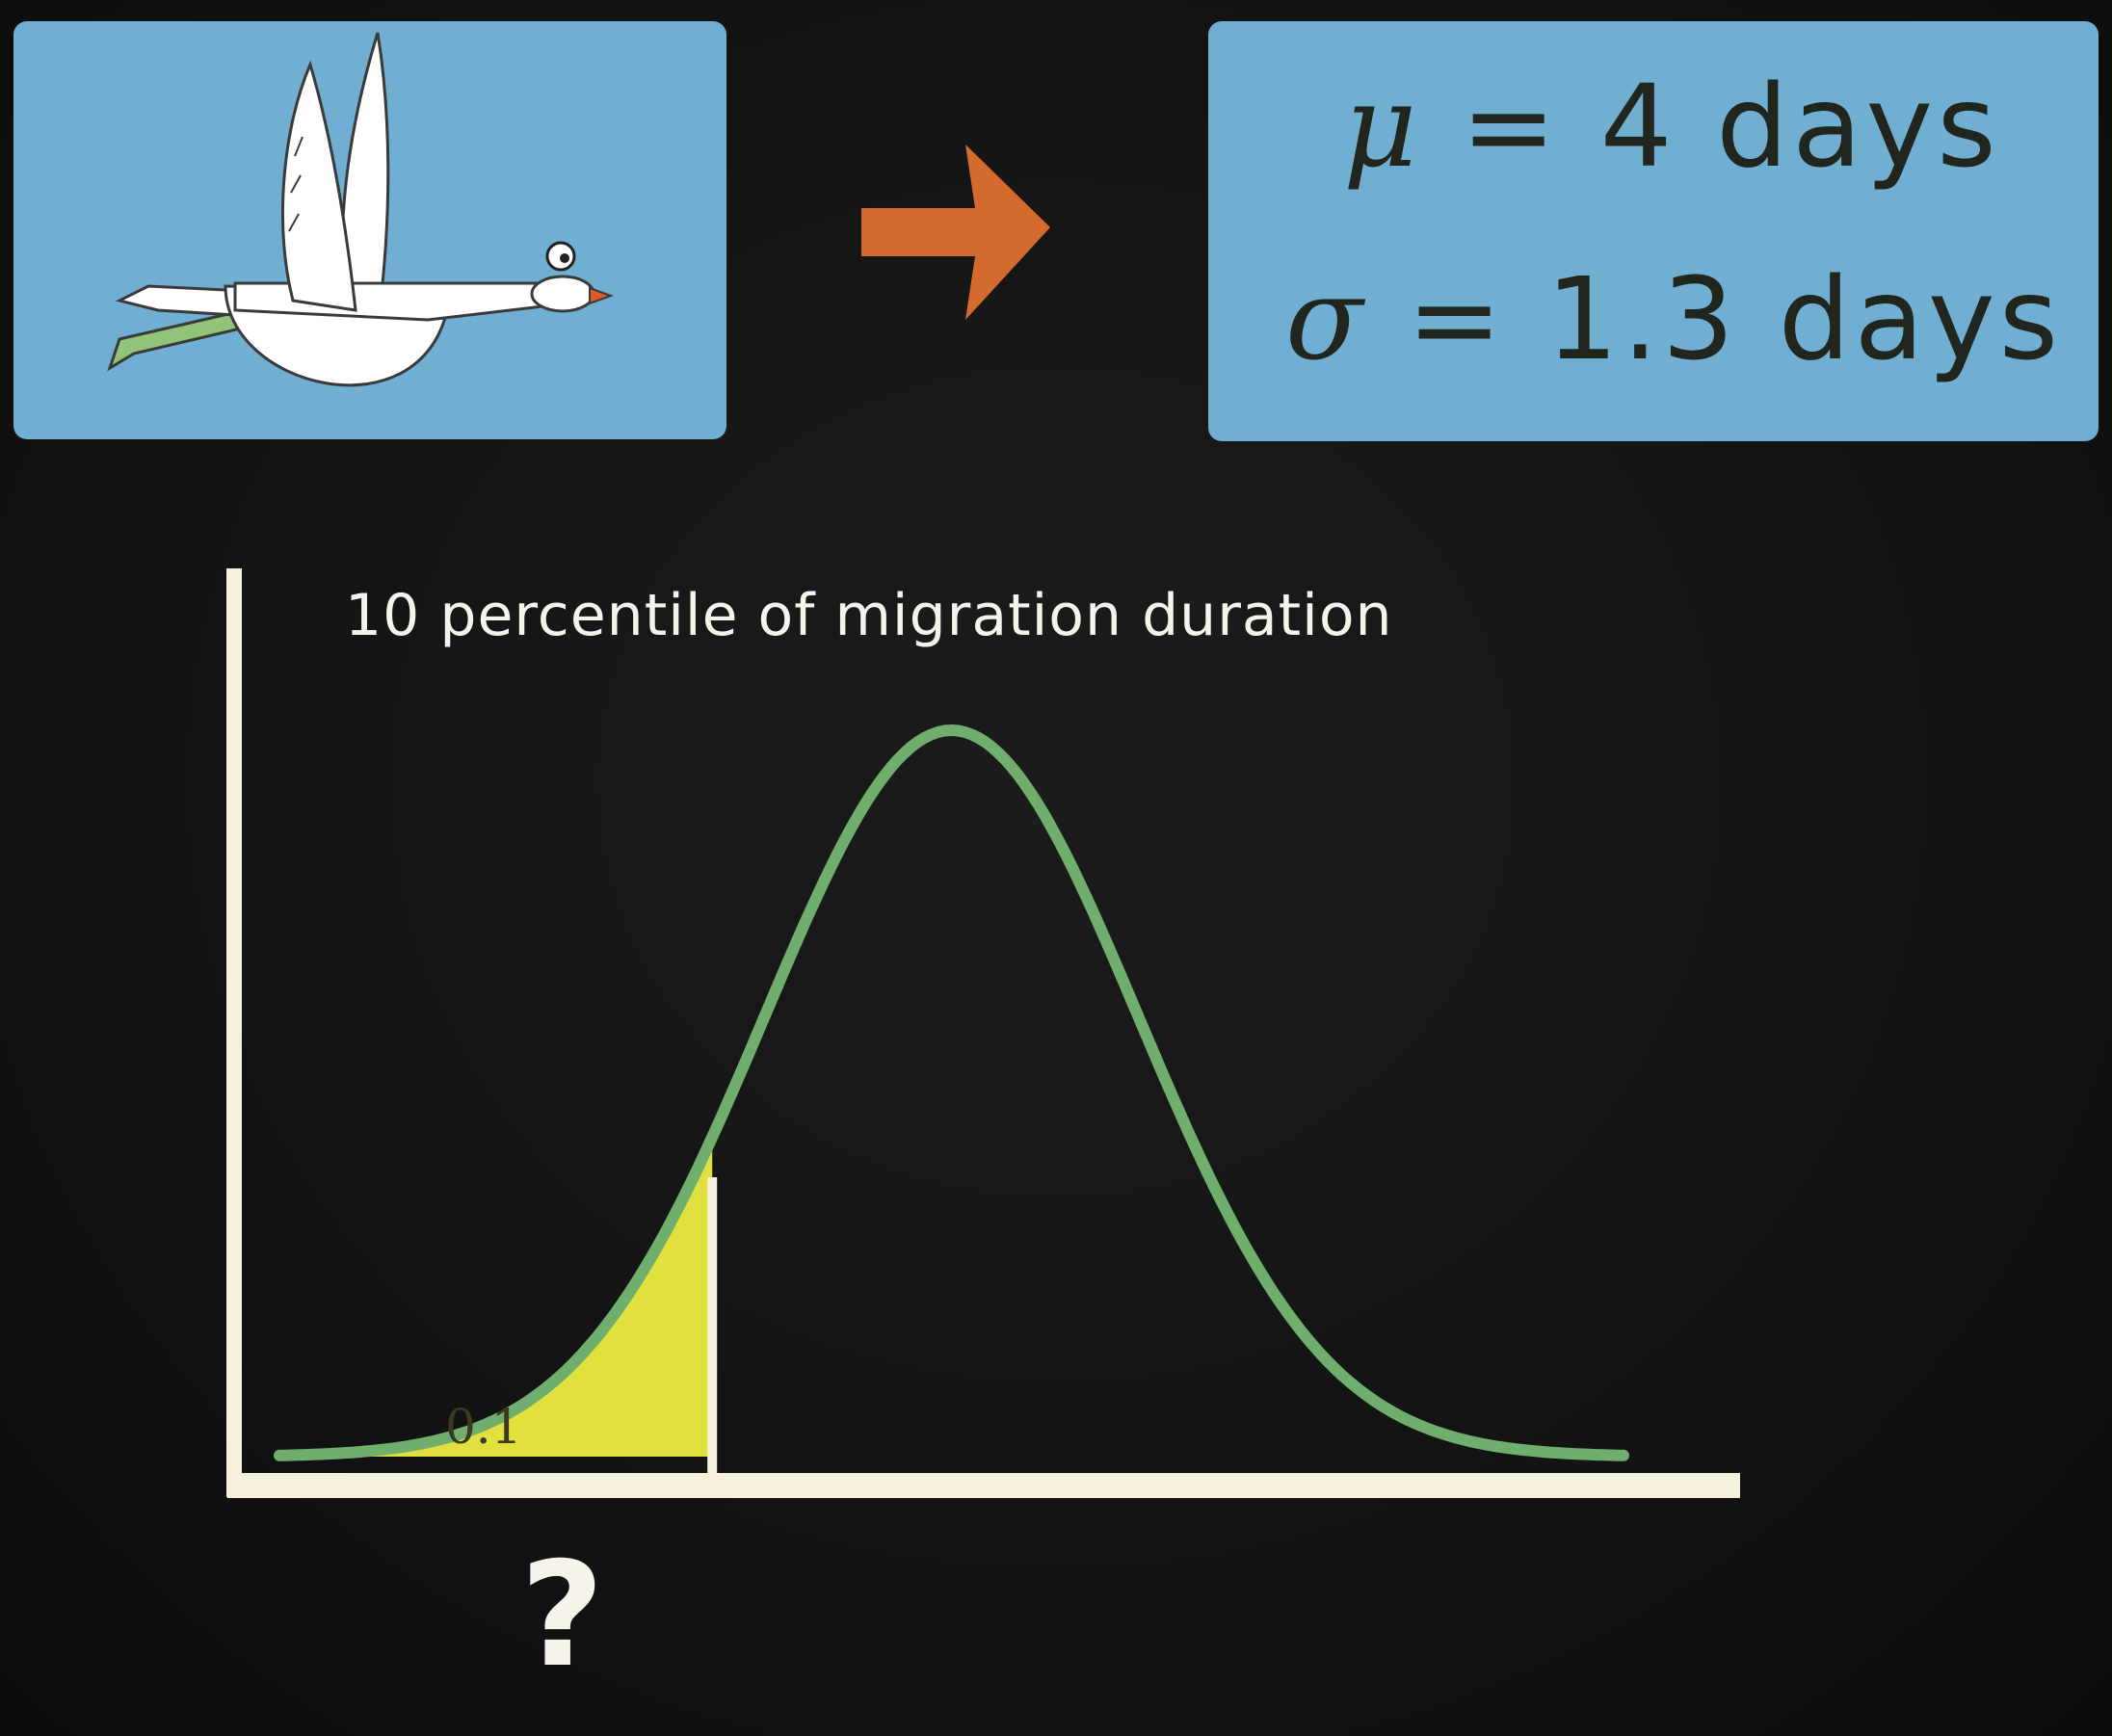 This screenshot has width=2112, height=1736. What do you see at coordinates (1326, 318) in the screenshot?
I see `sigma-symbol: σ` at bounding box center [1326, 318].